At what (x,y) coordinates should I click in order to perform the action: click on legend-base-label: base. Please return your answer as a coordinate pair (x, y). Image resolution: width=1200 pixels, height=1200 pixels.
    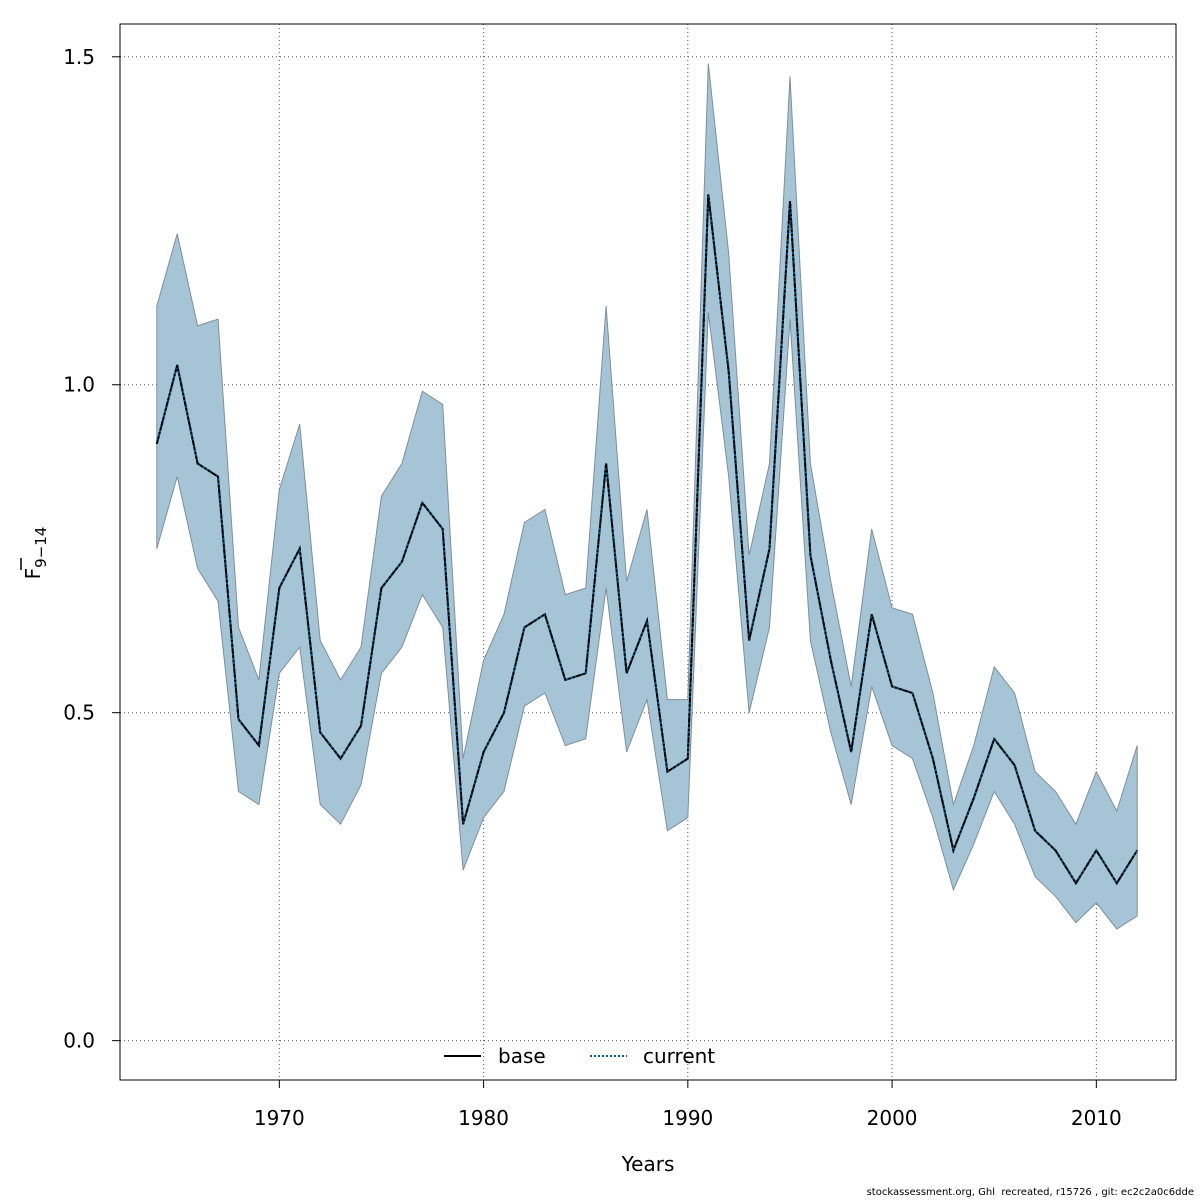
    Looking at the image, I should click on (522, 1056).